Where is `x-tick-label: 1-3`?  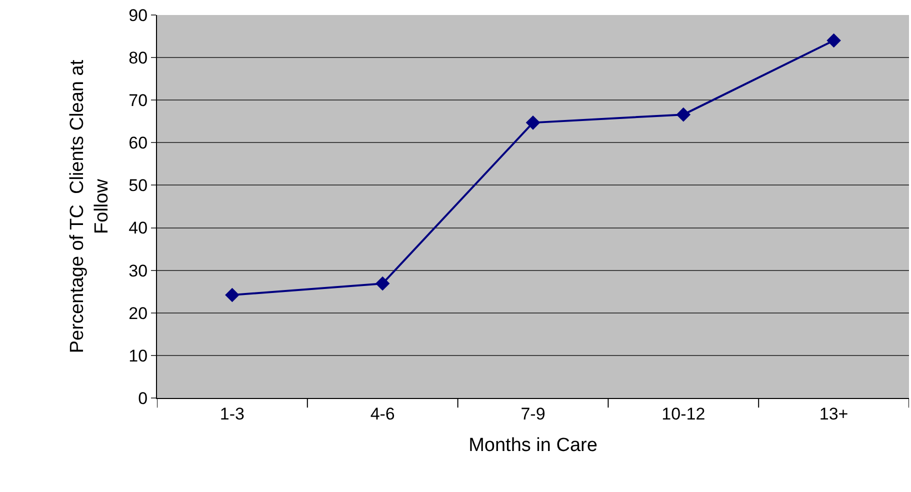
x-tick-label: 1-3 is located at coordinates (232, 414).